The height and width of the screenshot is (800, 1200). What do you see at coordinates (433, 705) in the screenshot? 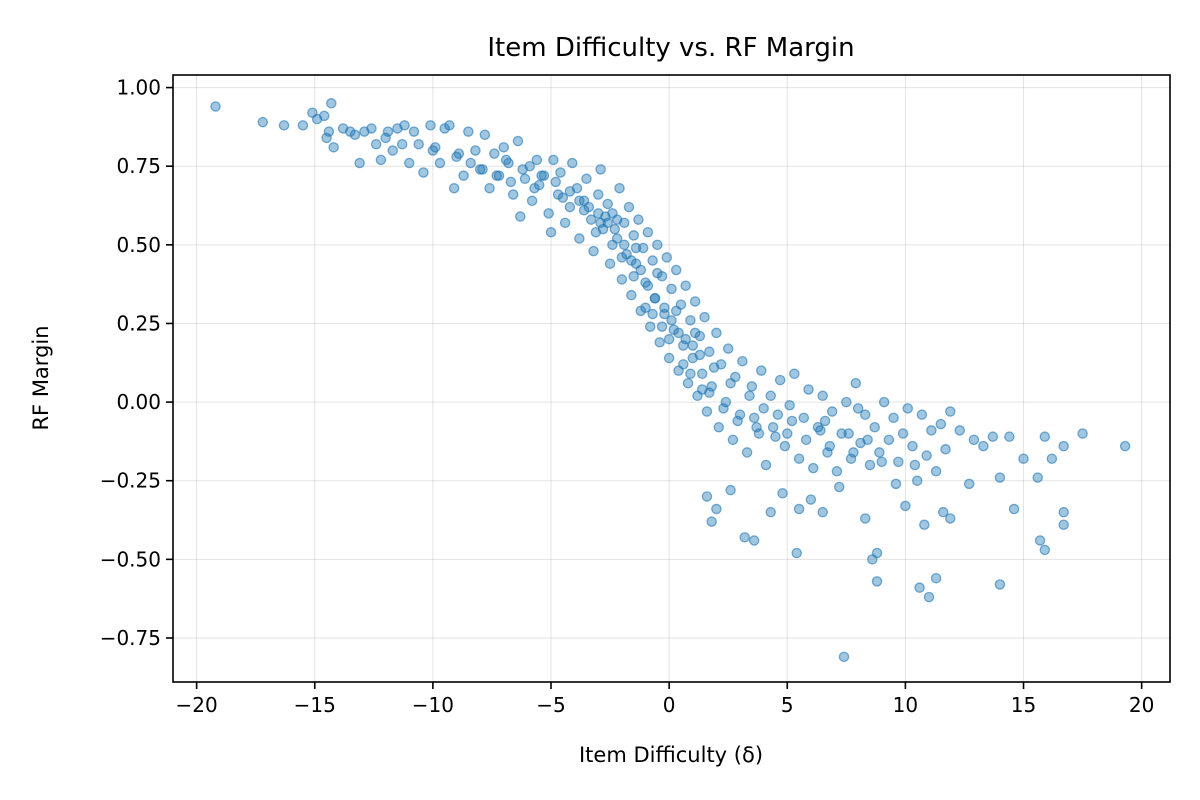
I see `x-tick-label: −10` at bounding box center [433, 705].